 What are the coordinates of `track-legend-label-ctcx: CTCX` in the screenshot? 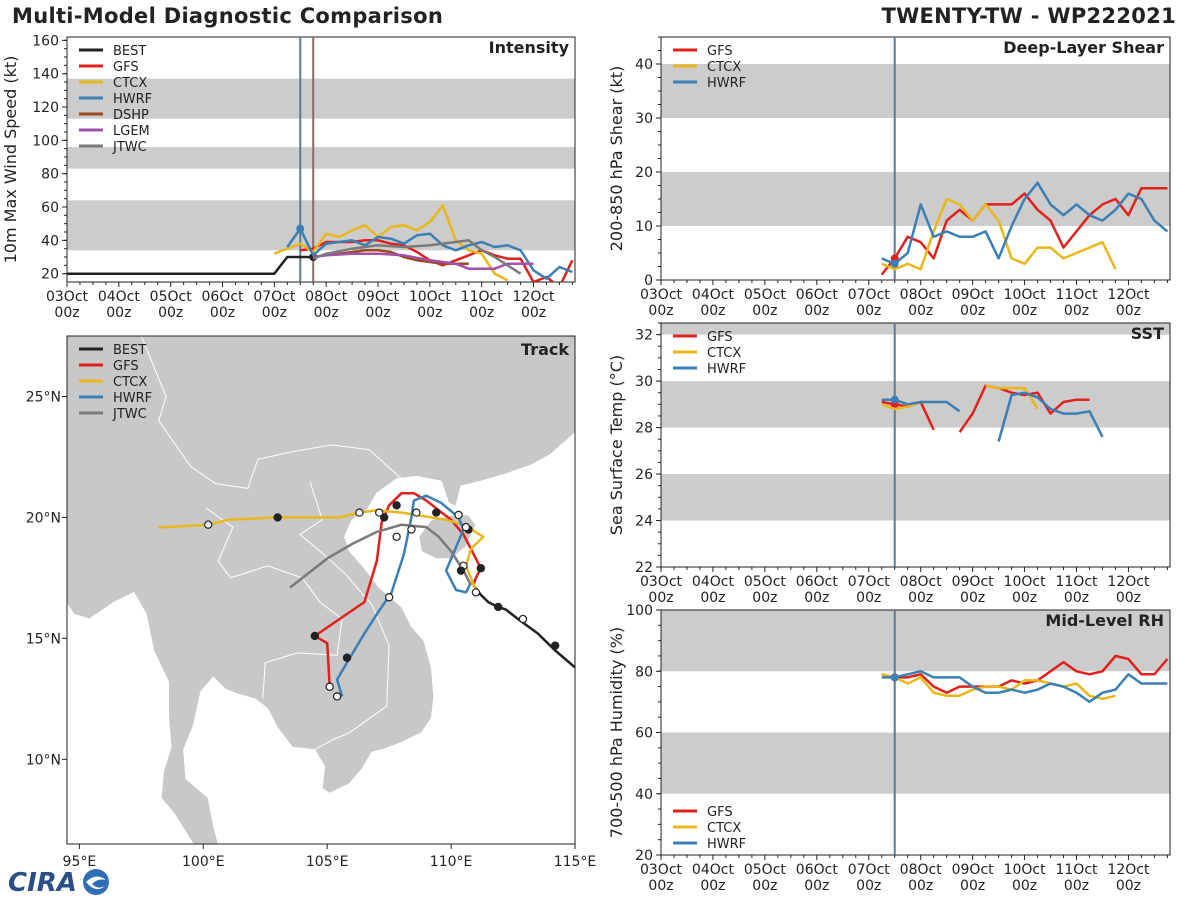 It's located at (130, 382).